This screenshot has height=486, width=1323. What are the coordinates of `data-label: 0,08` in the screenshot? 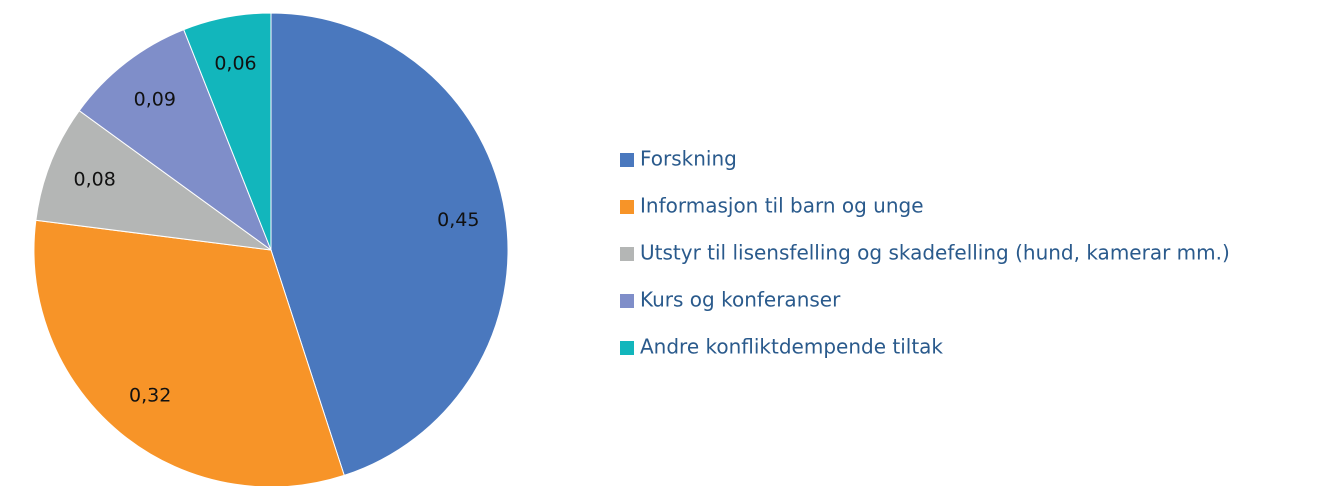 It's located at (95, 180).